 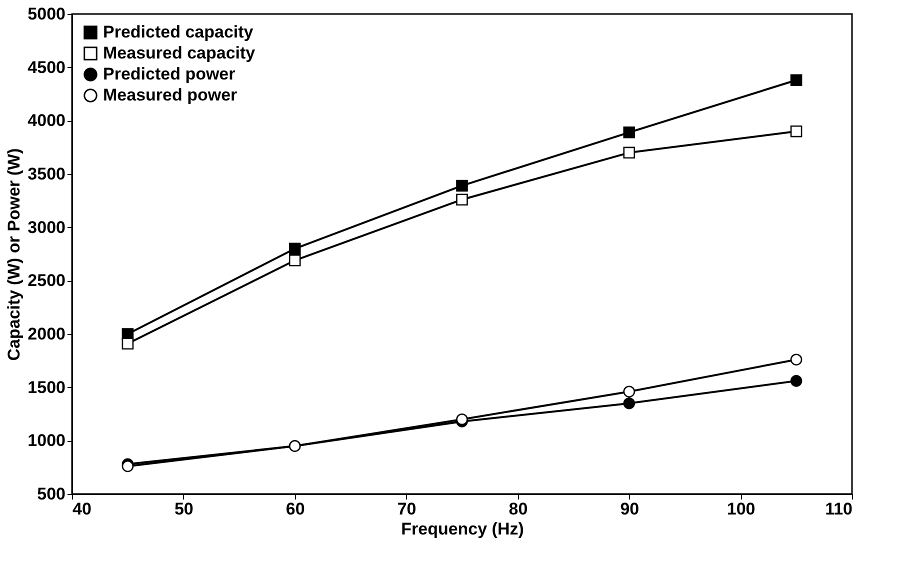 What do you see at coordinates (47, 387) in the screenshot?
I see `y-tick-label: 1500` at bounding box center [47, 387].